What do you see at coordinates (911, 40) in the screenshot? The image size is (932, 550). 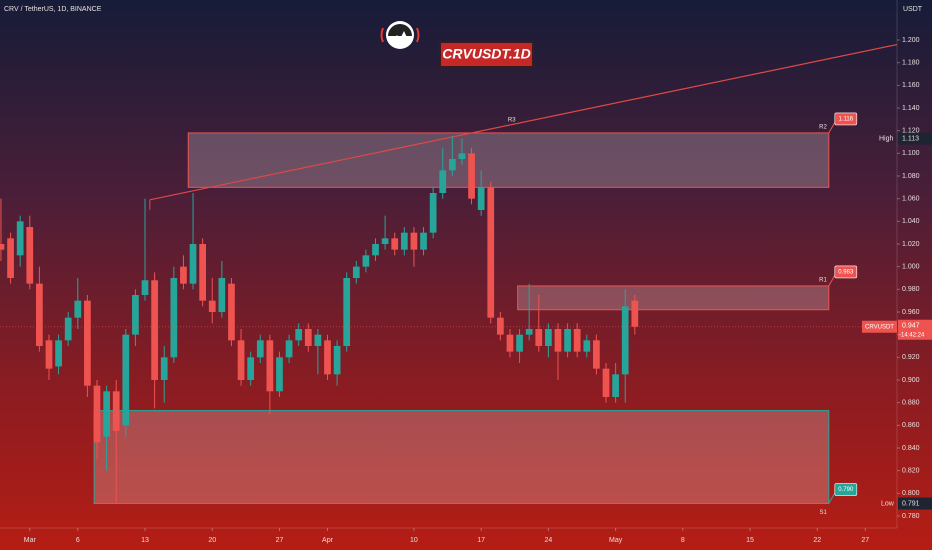 I see `y-tick-label: 1.200` at bounding box center [911, 40].